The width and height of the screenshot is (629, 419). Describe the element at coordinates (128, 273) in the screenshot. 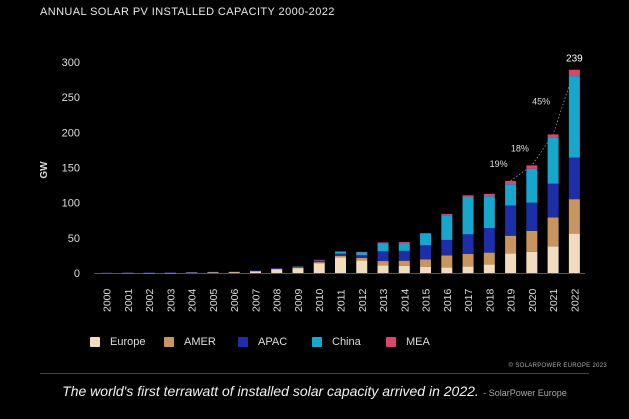

I see `bar-apac-2001` at that location.